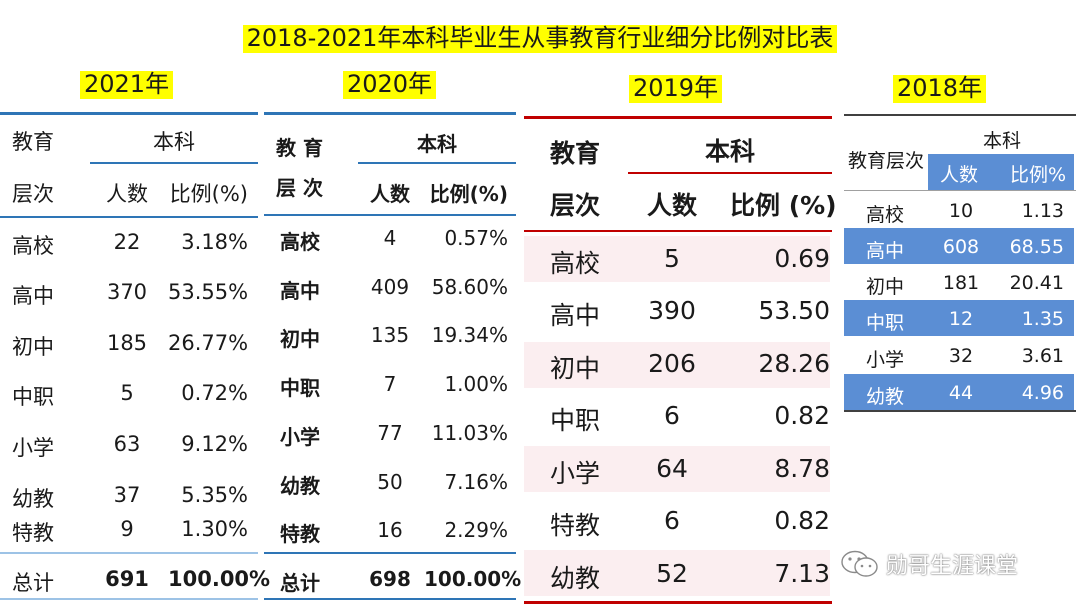  I want to click on row-count: 63, so click(127, 444).